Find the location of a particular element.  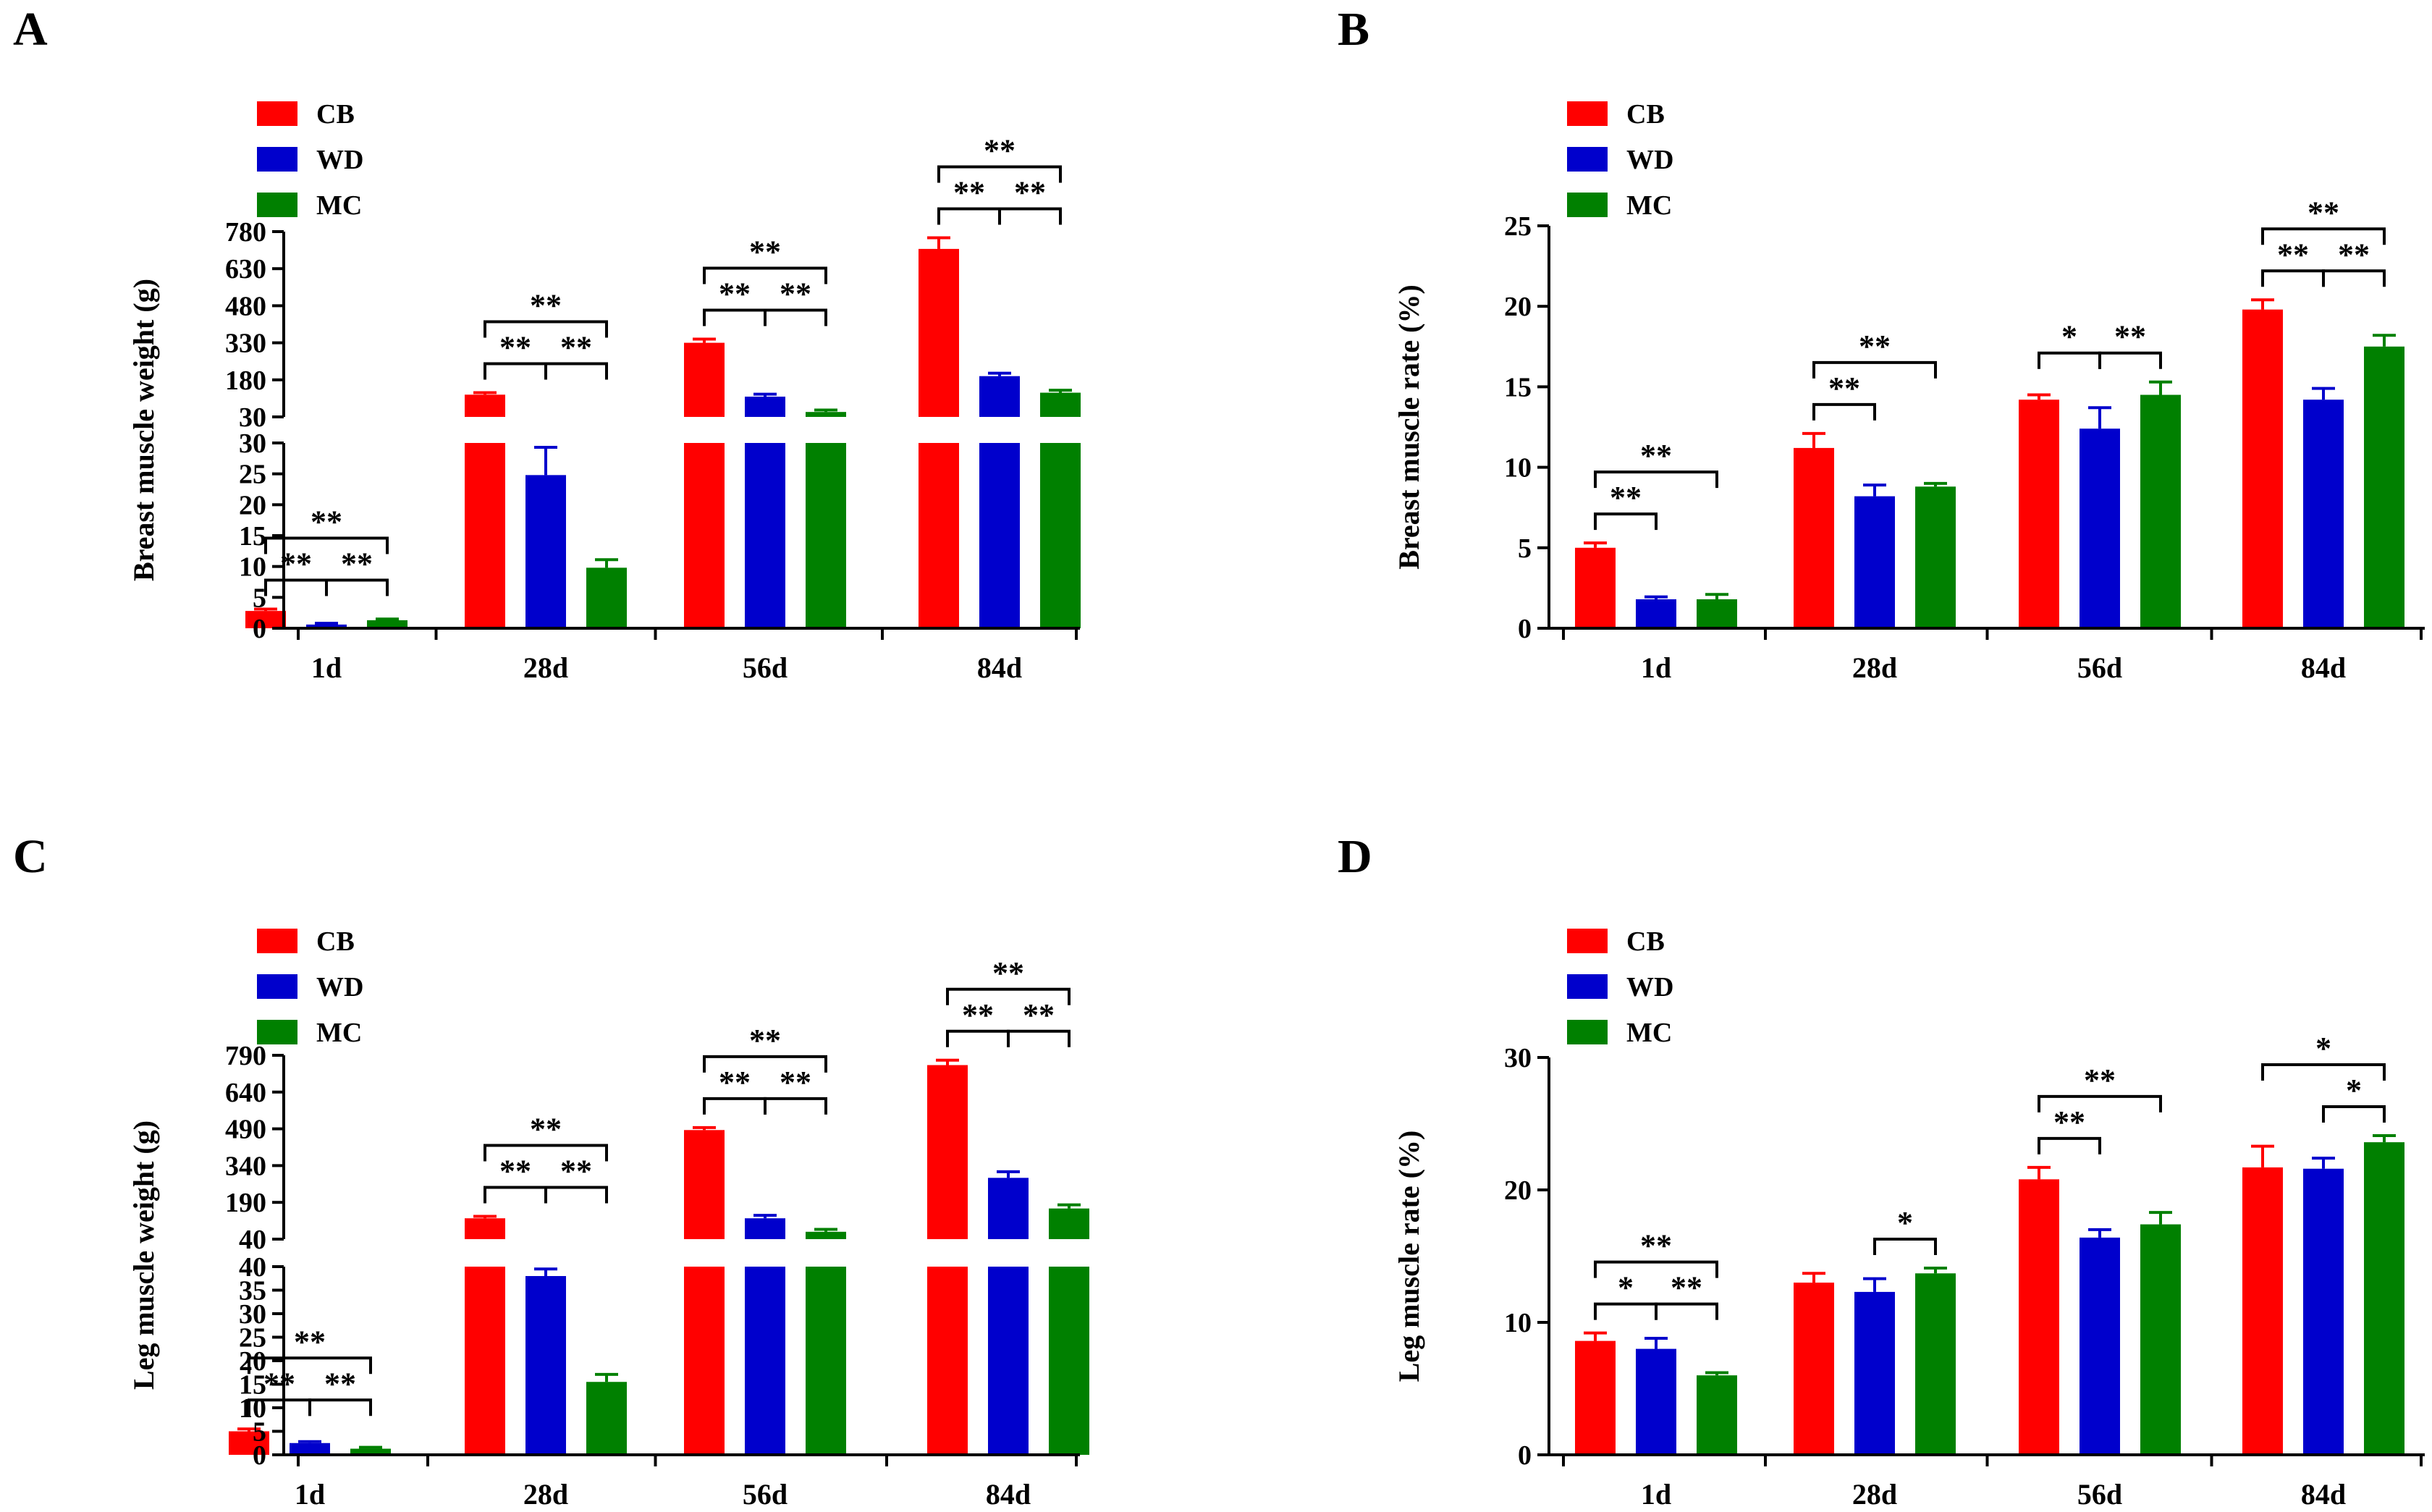

y-axis-label: Leg muscle weight (g) is located at coordinates (143, 1255).